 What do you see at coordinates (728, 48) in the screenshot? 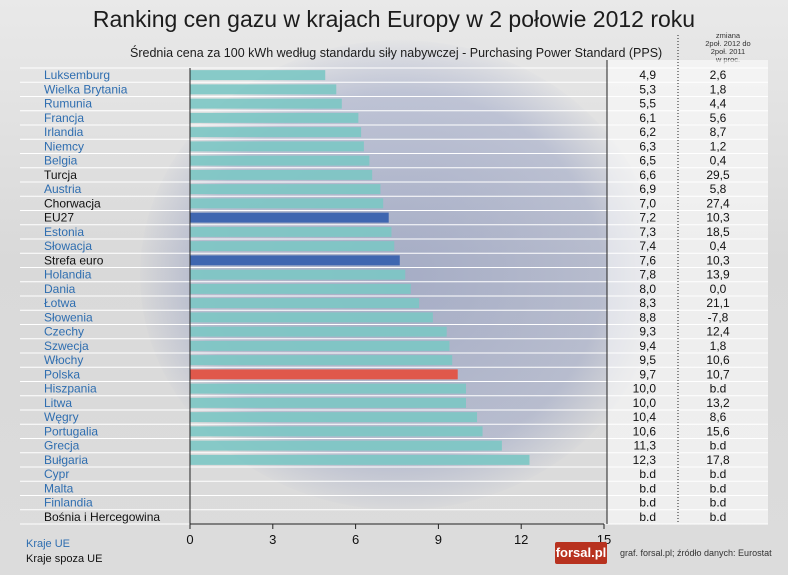
I see `change-column-header: zmiana 2poł. 2012 do 2poł. 2011 w proc.` at bounding box center [728, 48].